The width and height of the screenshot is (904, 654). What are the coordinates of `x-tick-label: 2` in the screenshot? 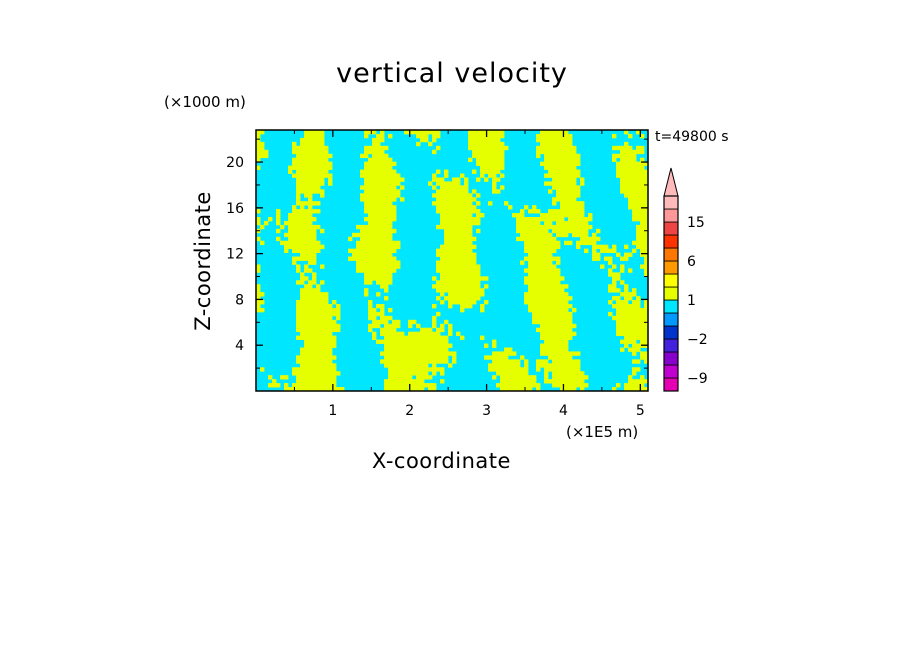 It's located at (409, 411).